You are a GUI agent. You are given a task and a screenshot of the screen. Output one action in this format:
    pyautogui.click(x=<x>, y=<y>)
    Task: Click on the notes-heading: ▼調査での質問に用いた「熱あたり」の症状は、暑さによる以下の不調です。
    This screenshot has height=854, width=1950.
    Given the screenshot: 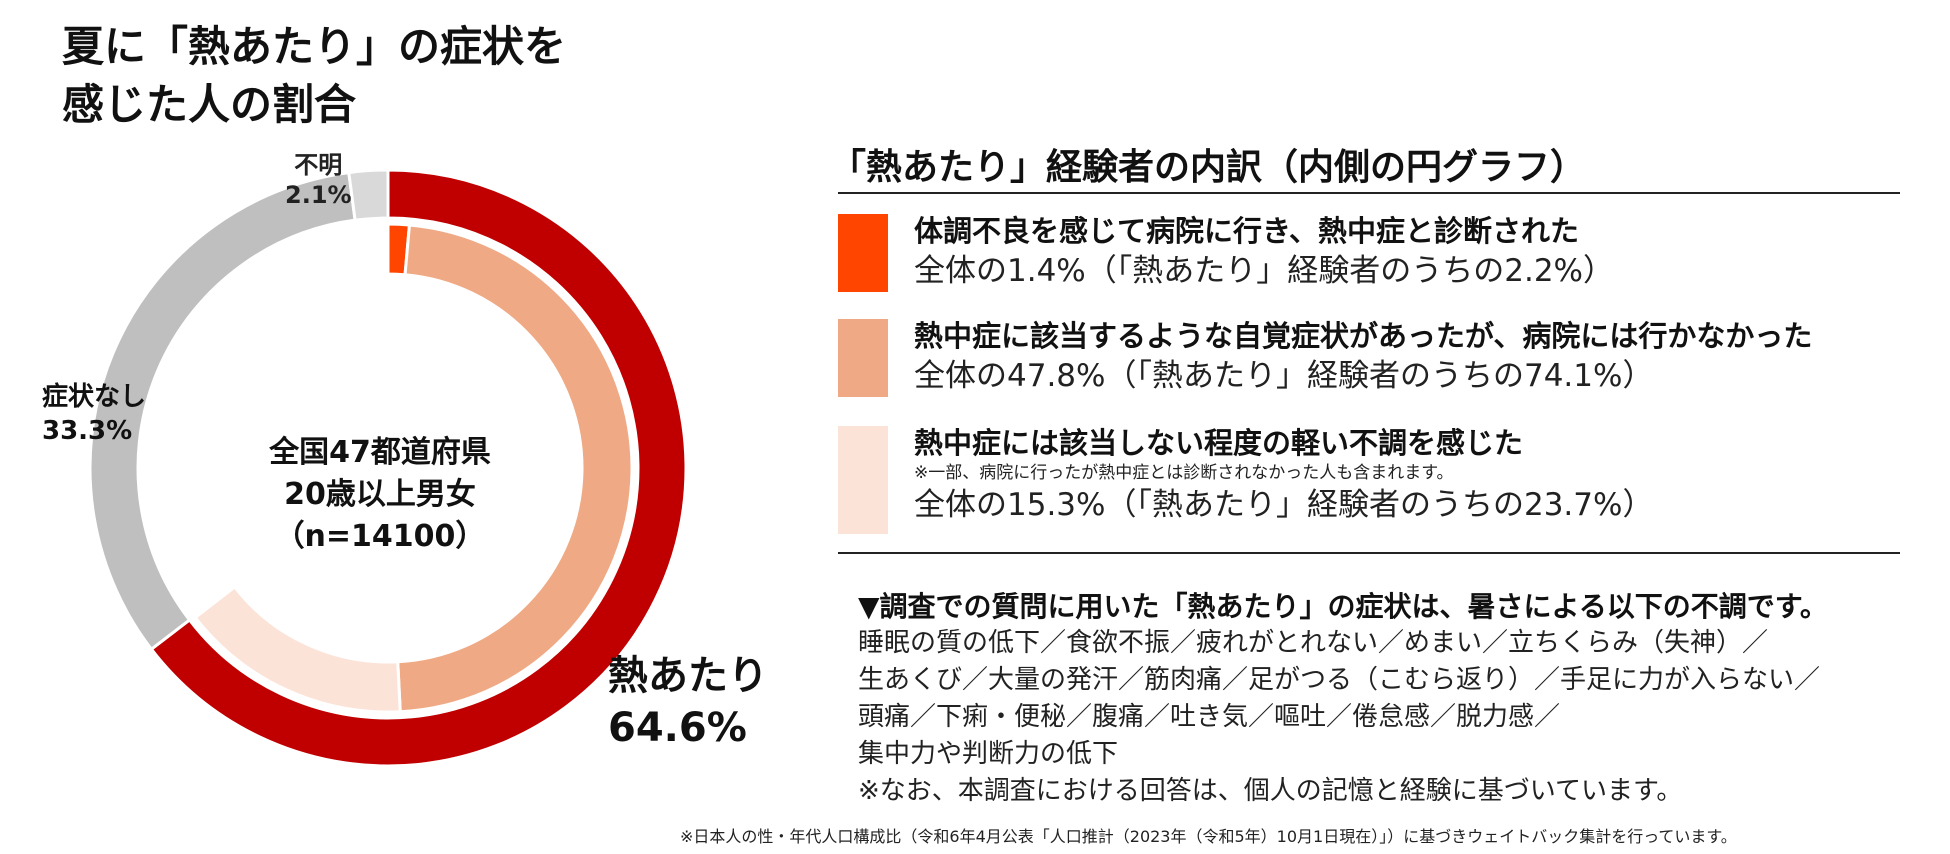 What is the action you would take?
    pyautogui.click(x=1343, y=606)
    